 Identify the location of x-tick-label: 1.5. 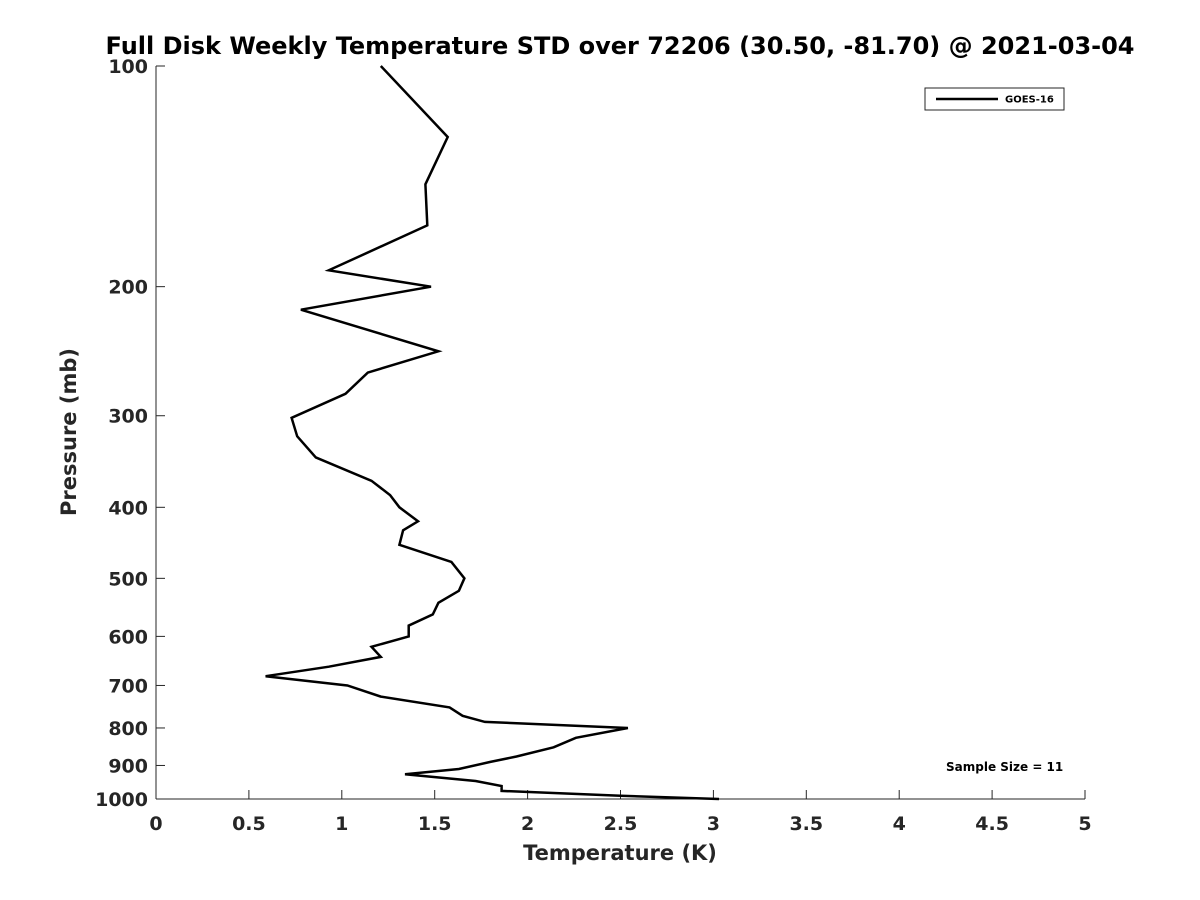
(435, 824).